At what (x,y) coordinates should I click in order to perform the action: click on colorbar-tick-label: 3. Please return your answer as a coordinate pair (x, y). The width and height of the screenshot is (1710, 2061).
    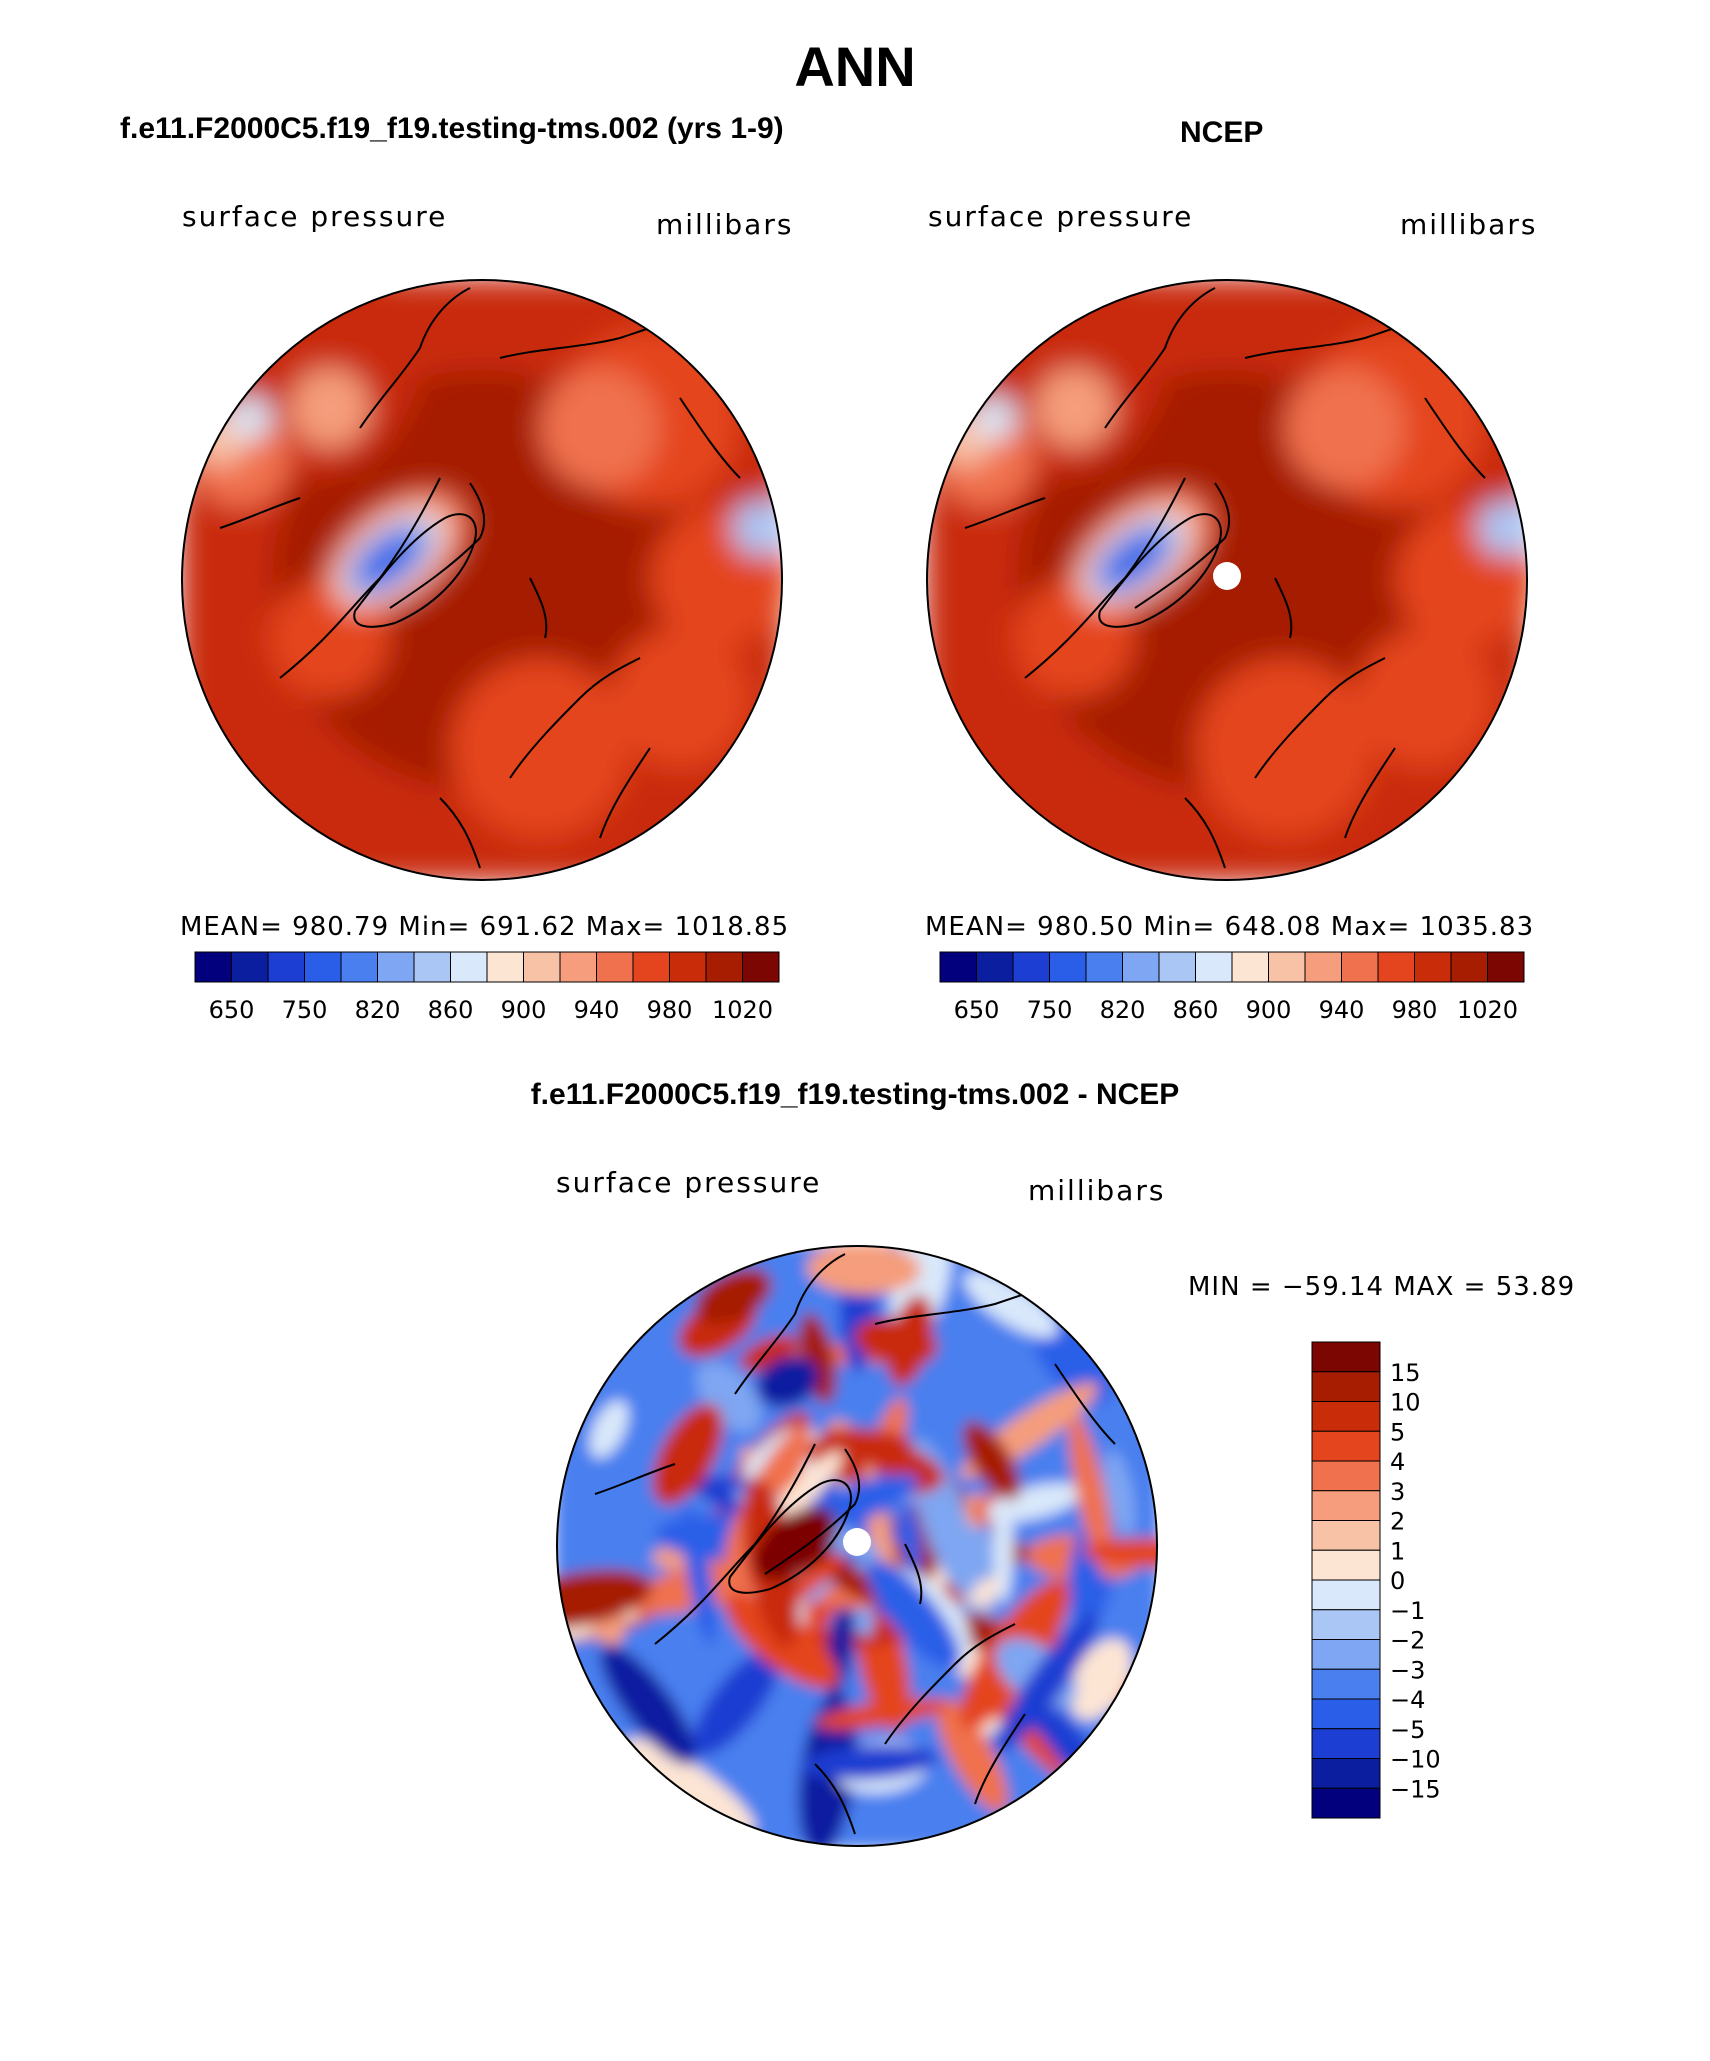
    Looking at the image, I should click on (1397, 1492).